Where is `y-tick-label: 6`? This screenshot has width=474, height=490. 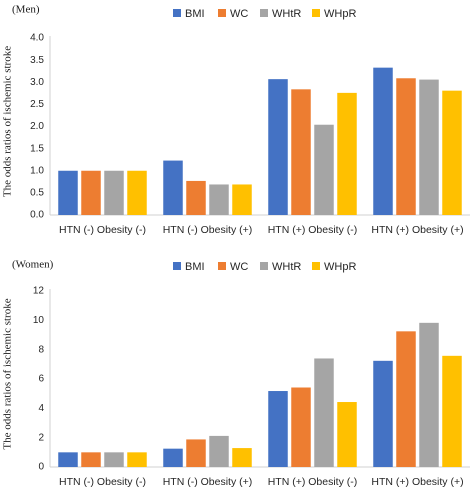 y-tick-label: 6 is located at coordinates (41, 379).